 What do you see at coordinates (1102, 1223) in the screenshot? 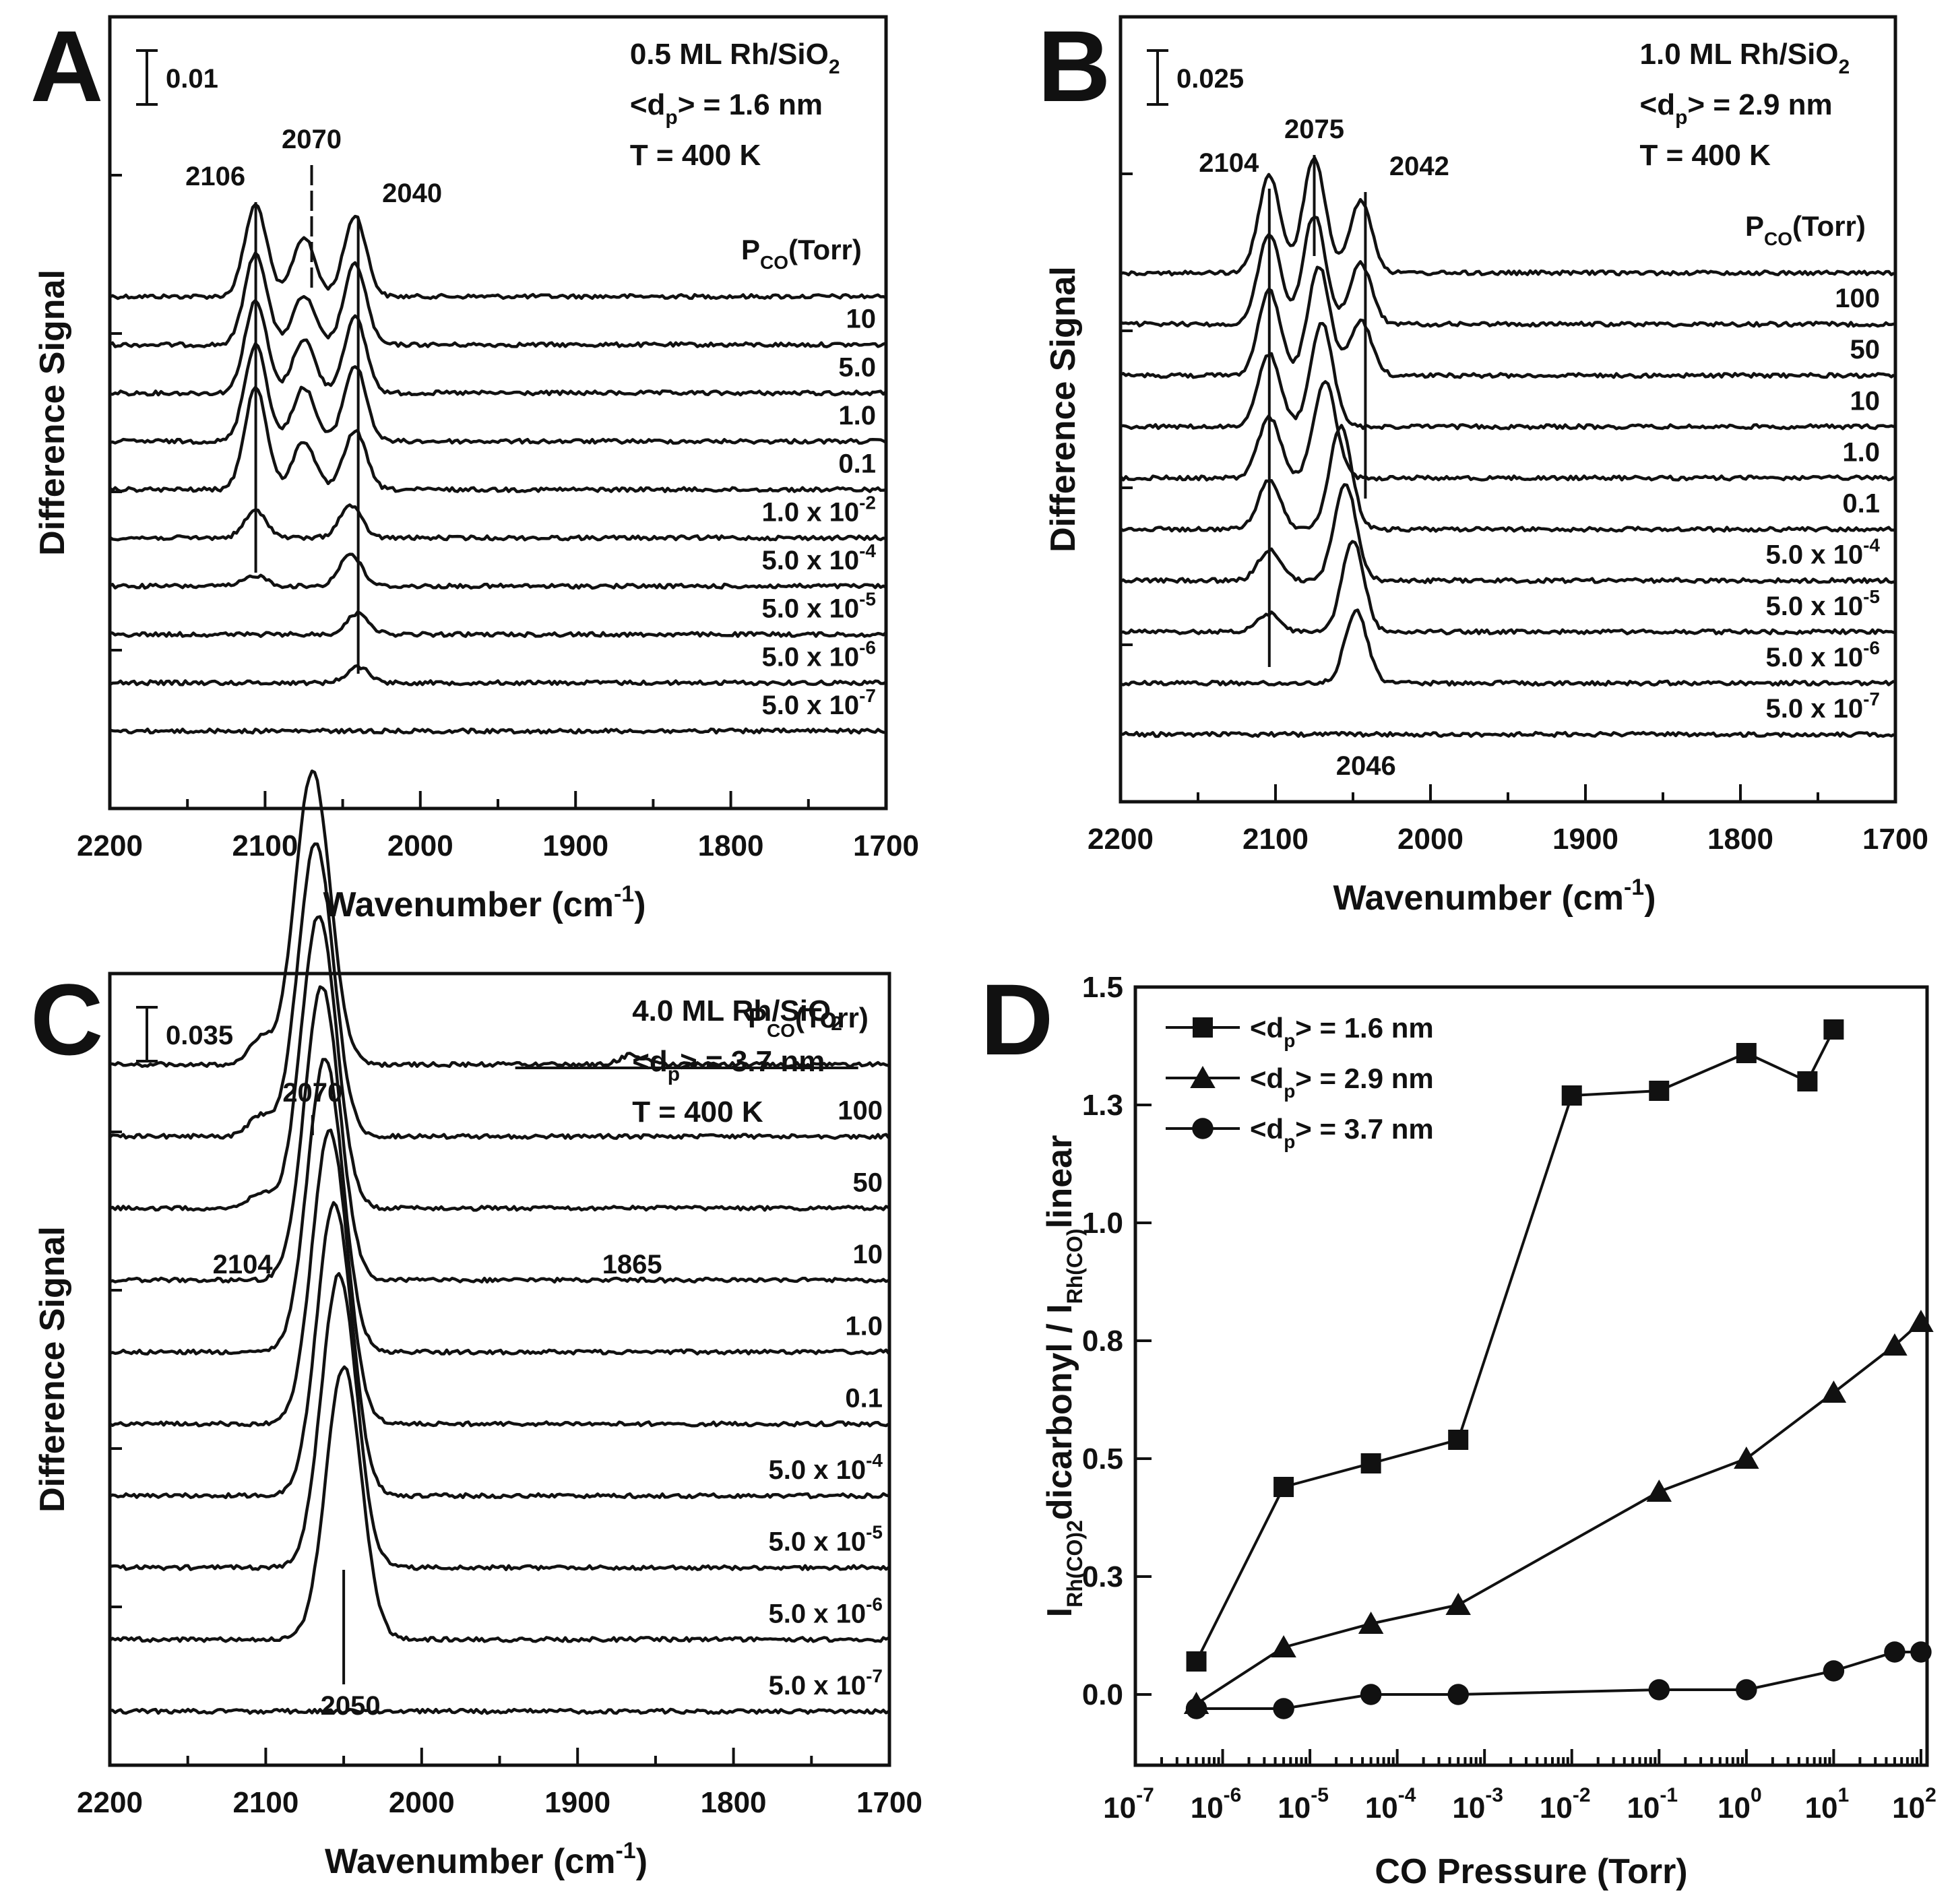
I see `y-tick-label: 1.0` at bounding box center [1102, 1223].